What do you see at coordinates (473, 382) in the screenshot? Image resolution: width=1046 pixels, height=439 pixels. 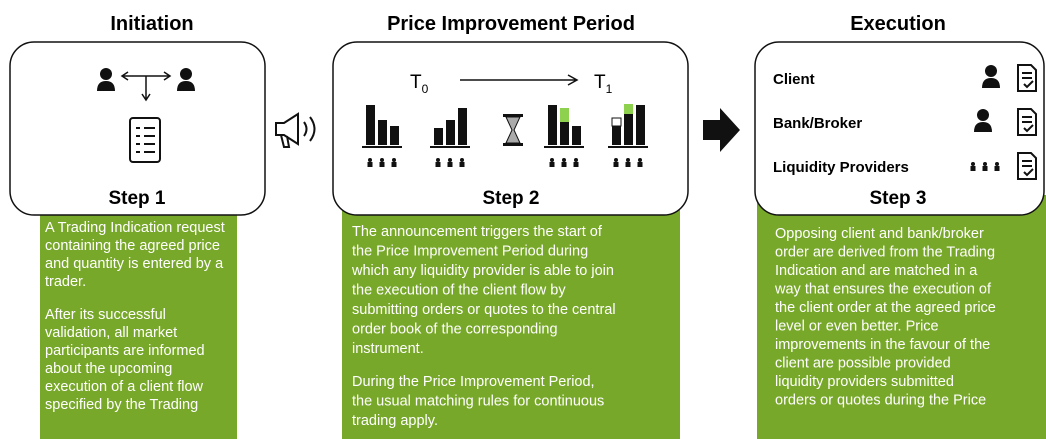 I see `body-line: During the Price Improvement Period,` at bounding box center [473, 382].